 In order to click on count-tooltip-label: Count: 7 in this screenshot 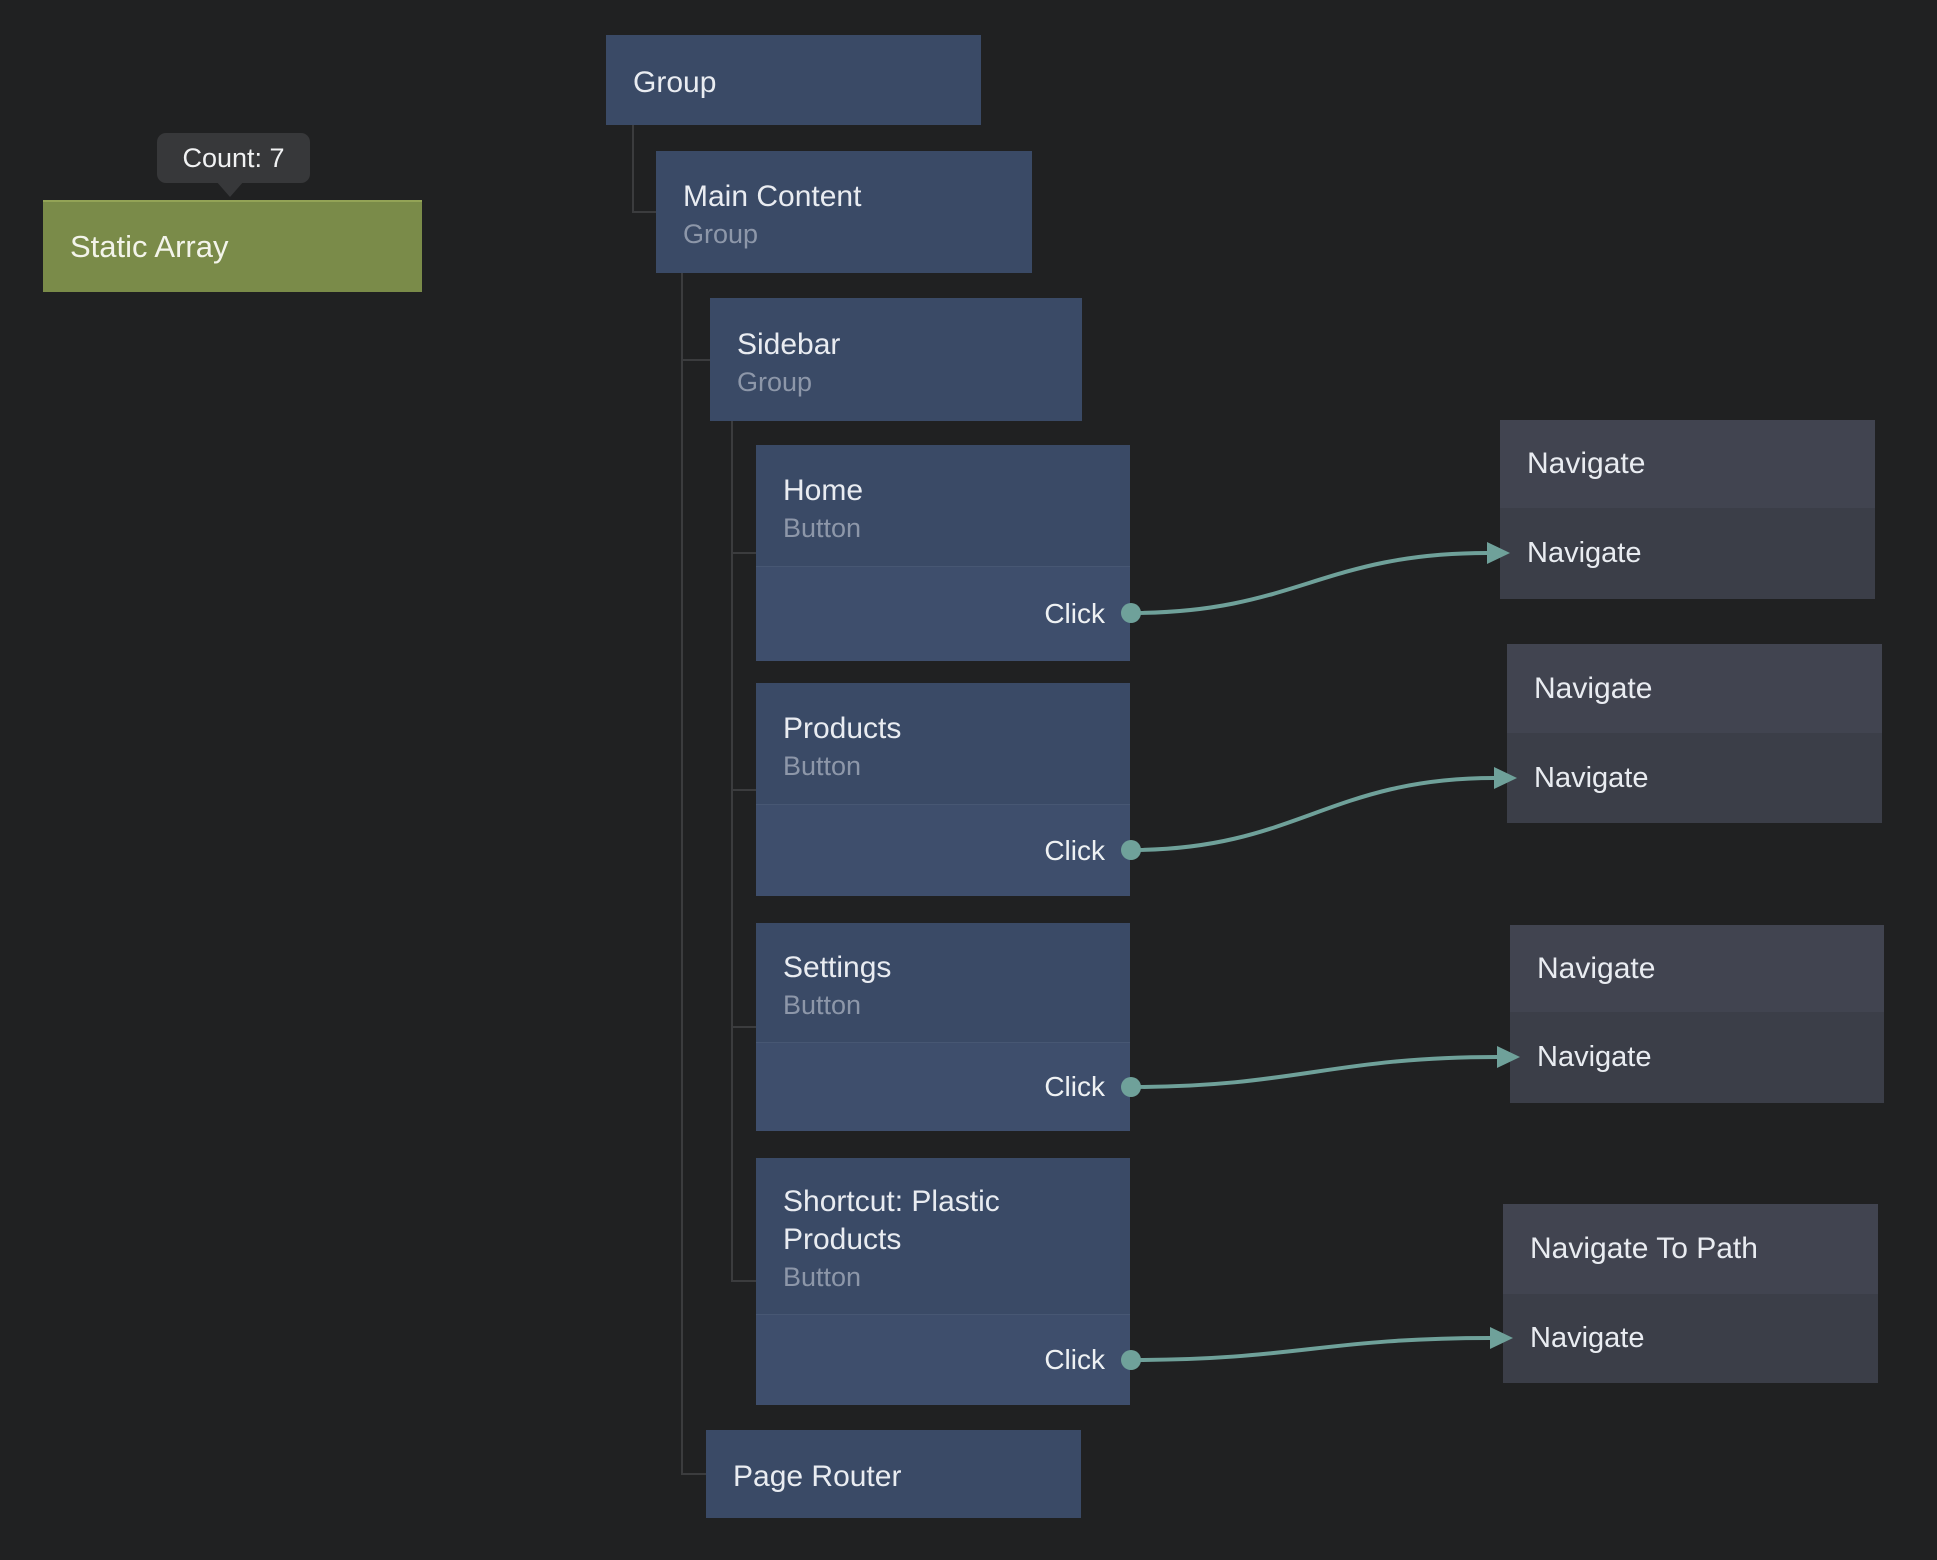, I will do `click(233, 157)`.